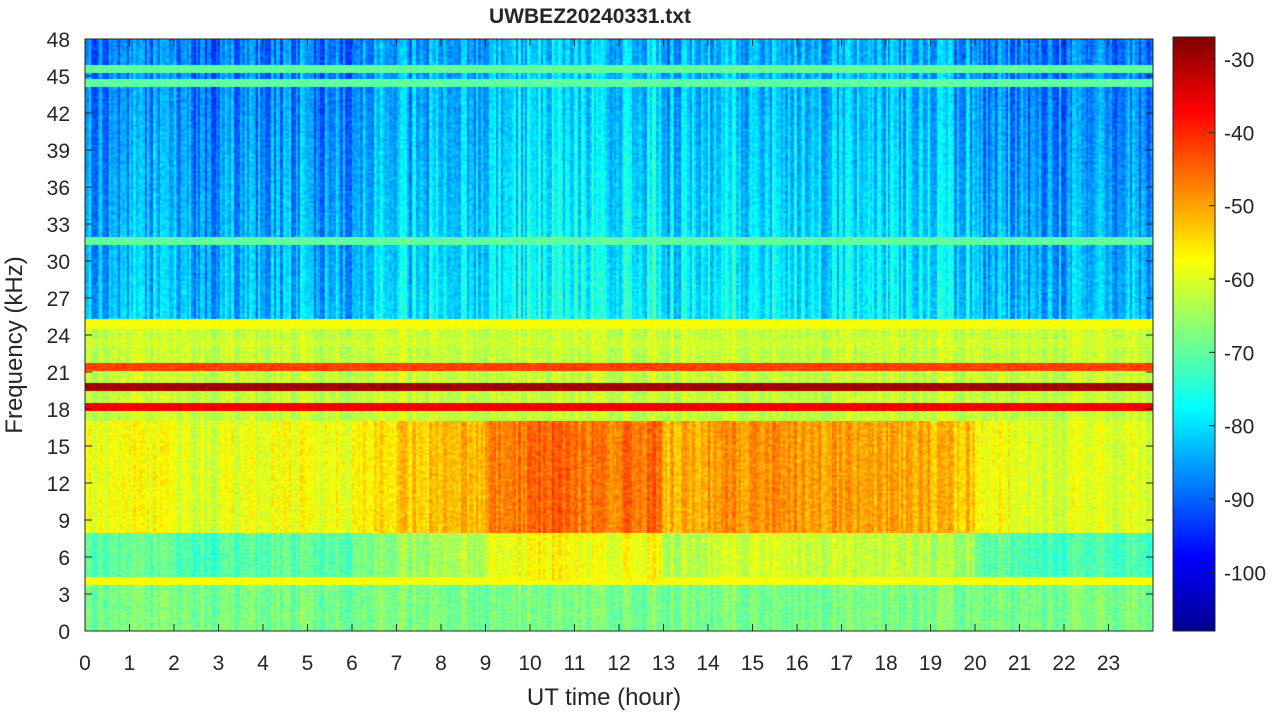 The width and height of the screenshot is (1280, 720). Describe the element at coordinates (885, 663) in the screenshot. I see `x-tick-label: 18` at that location.